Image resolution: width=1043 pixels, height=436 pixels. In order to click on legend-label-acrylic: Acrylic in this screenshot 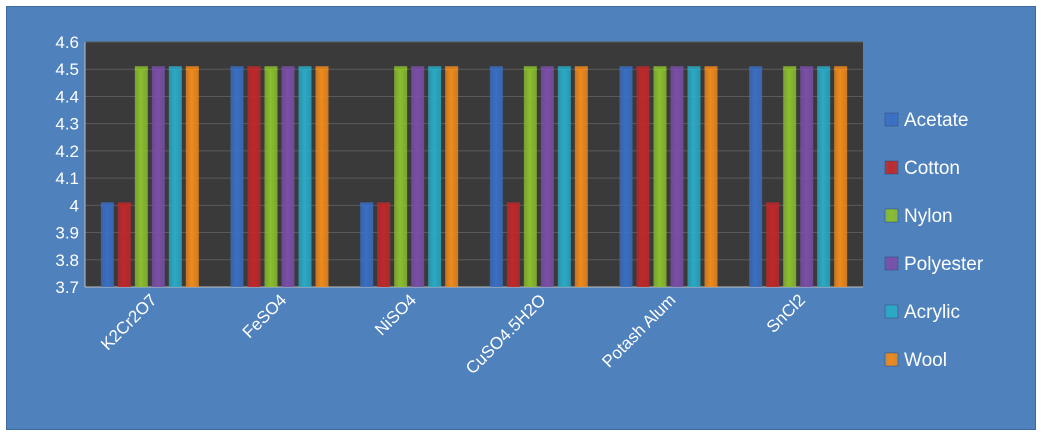, I will do `click(932, 312)`.